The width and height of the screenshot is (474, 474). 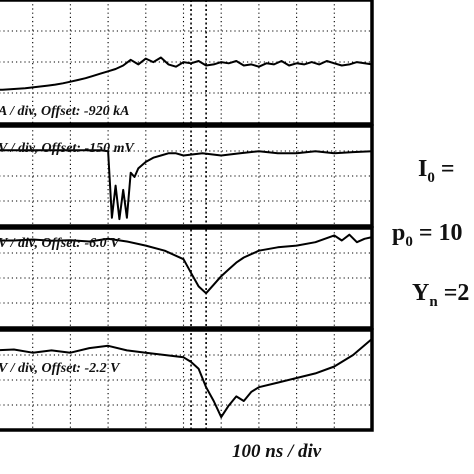 What do you see at coordinates (60, 243) in the screenshot?
I see `panel-3-scale-label: V / div, Offset: -6.0 V` at bounding box center [60, 243].